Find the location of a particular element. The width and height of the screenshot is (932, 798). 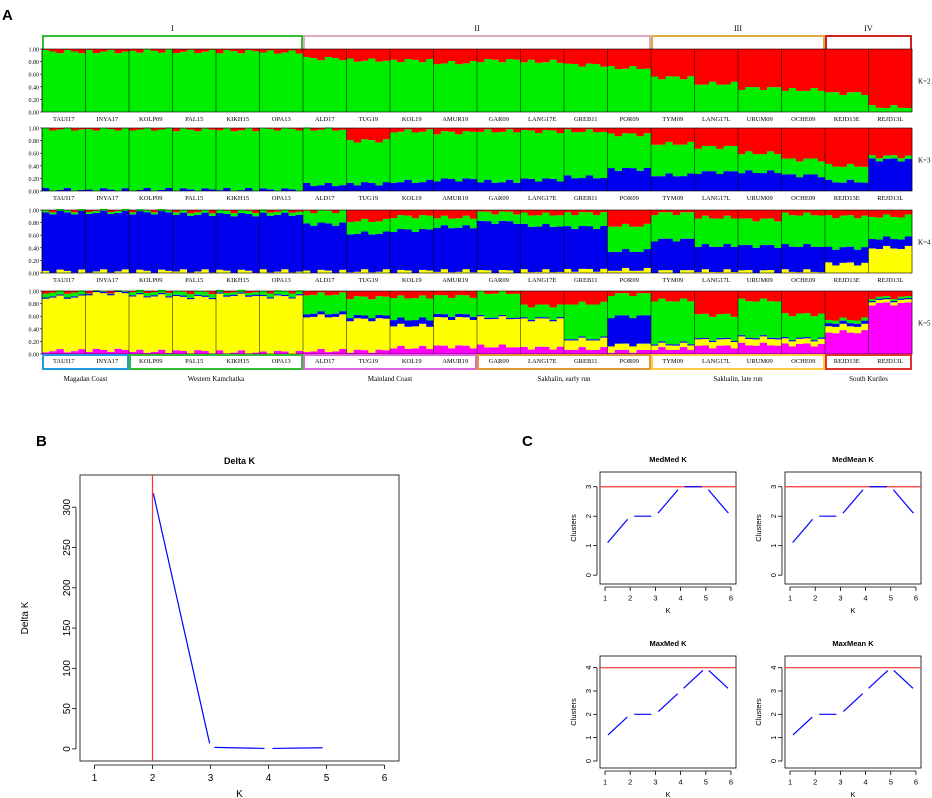

y-tick-label: 0 is located at coordinates (67, 749).